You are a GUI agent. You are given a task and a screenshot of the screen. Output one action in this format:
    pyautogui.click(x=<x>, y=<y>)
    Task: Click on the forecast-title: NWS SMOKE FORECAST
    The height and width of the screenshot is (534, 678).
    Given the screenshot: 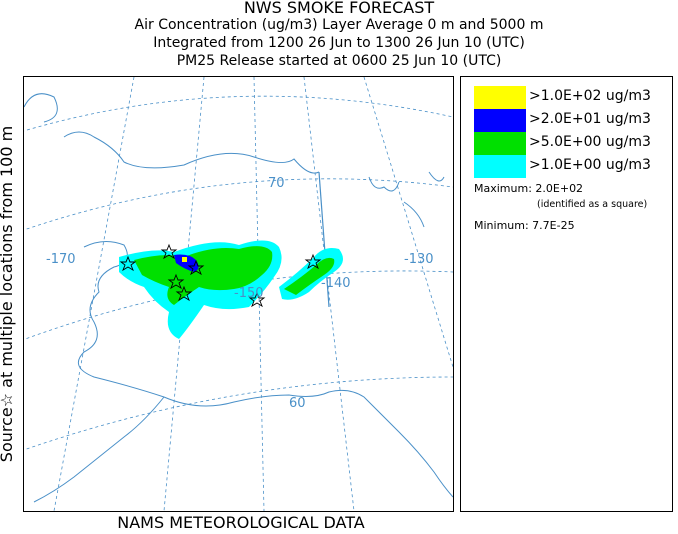 What is the action you would take?
    pyautogui.click(x=339, y=8)
    